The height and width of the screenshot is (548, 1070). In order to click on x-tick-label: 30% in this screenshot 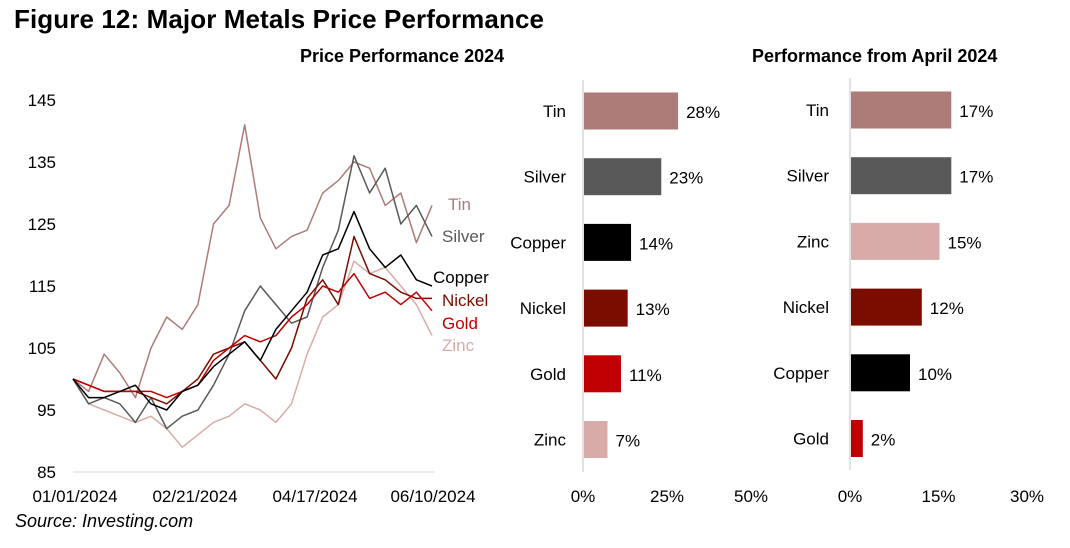, I will do `click(1027, 496)`.